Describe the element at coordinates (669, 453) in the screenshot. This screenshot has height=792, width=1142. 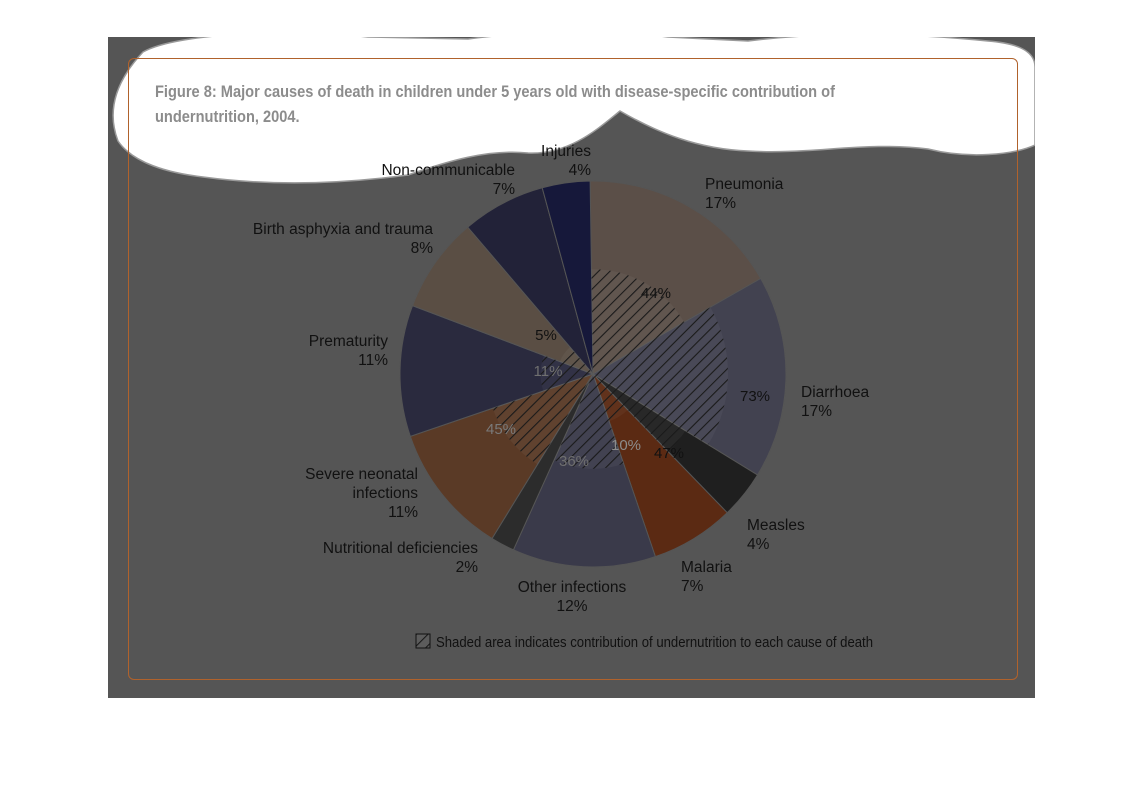
I see `undernutrition-value-measles: 47%` at that location.